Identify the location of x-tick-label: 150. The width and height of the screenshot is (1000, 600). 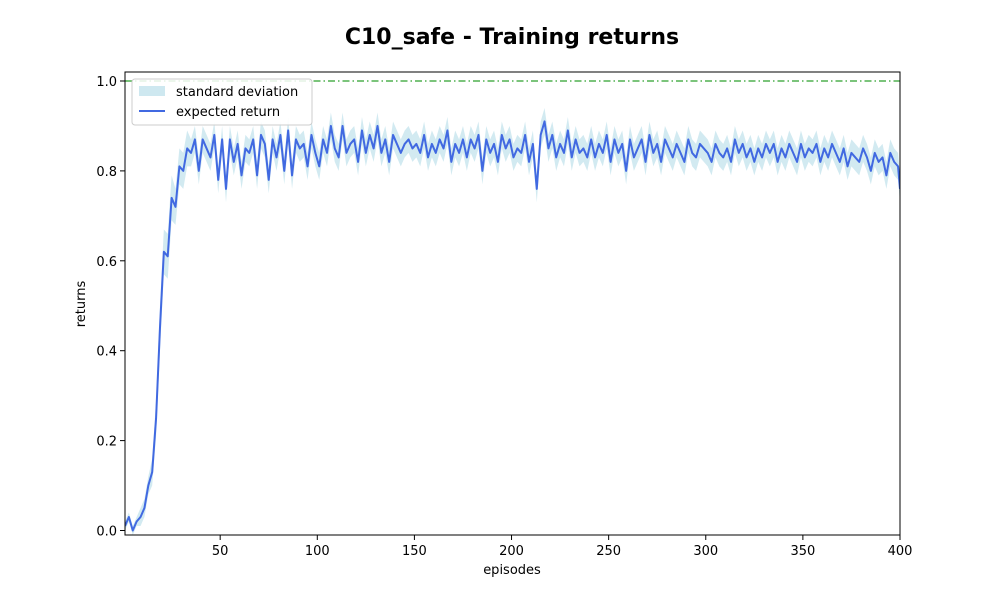
(414, 551).